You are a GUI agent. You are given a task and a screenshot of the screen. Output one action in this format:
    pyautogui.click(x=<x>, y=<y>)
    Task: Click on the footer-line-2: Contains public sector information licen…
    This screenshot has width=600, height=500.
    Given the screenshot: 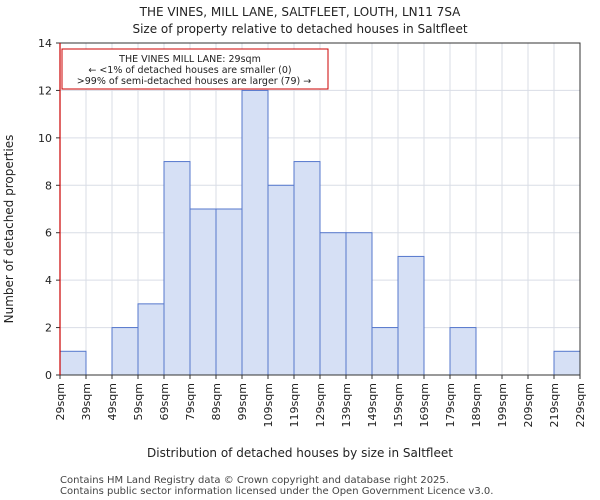 What is the action you would take?
    pyautogui.click(x=276, y=491)
    